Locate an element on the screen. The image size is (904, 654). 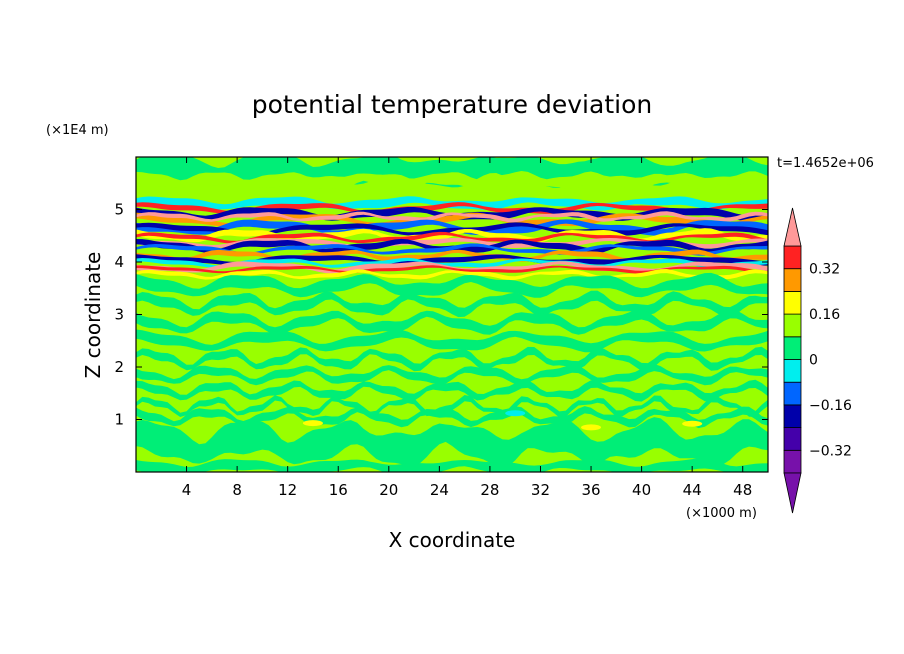
y-tick-label: 2 is located at coordinates (119, 367).